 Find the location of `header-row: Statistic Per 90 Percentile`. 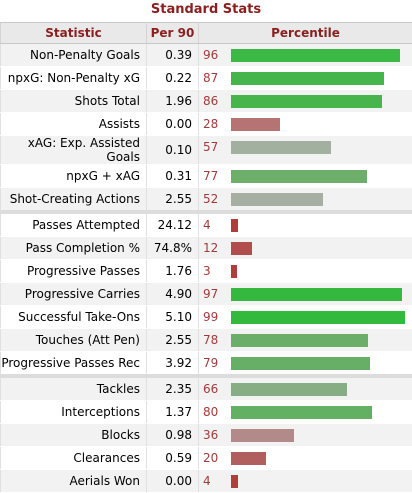

header-row: Statistic Per 90 Percentile is located at coordinates (206, 33).